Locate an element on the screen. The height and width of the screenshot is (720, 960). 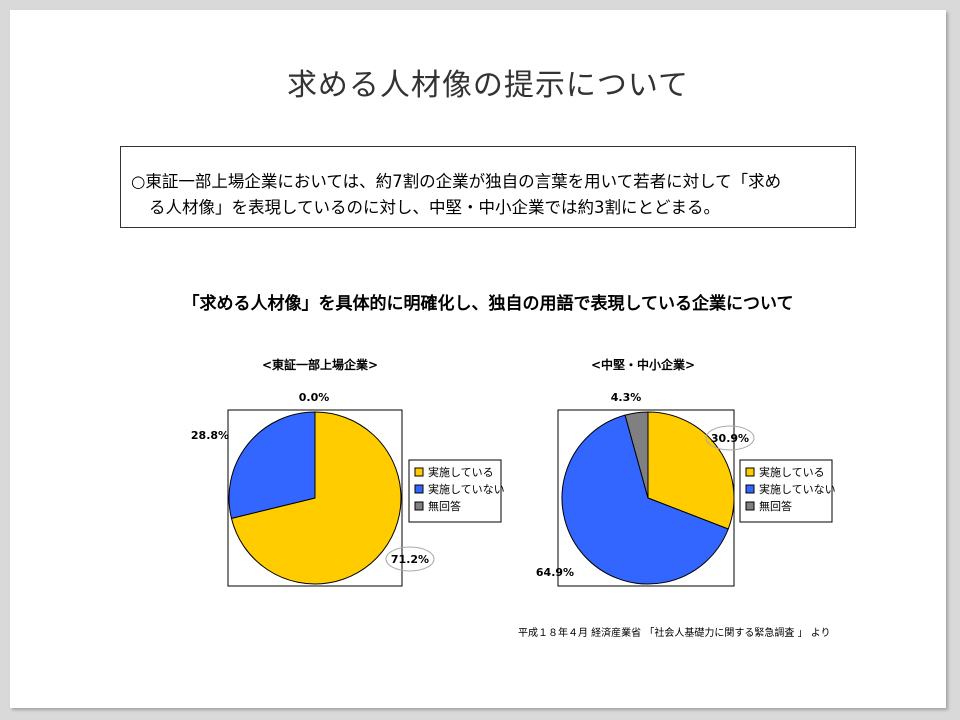
legend-label-listed-1: 実施していない is located at coordinates (466, 489).